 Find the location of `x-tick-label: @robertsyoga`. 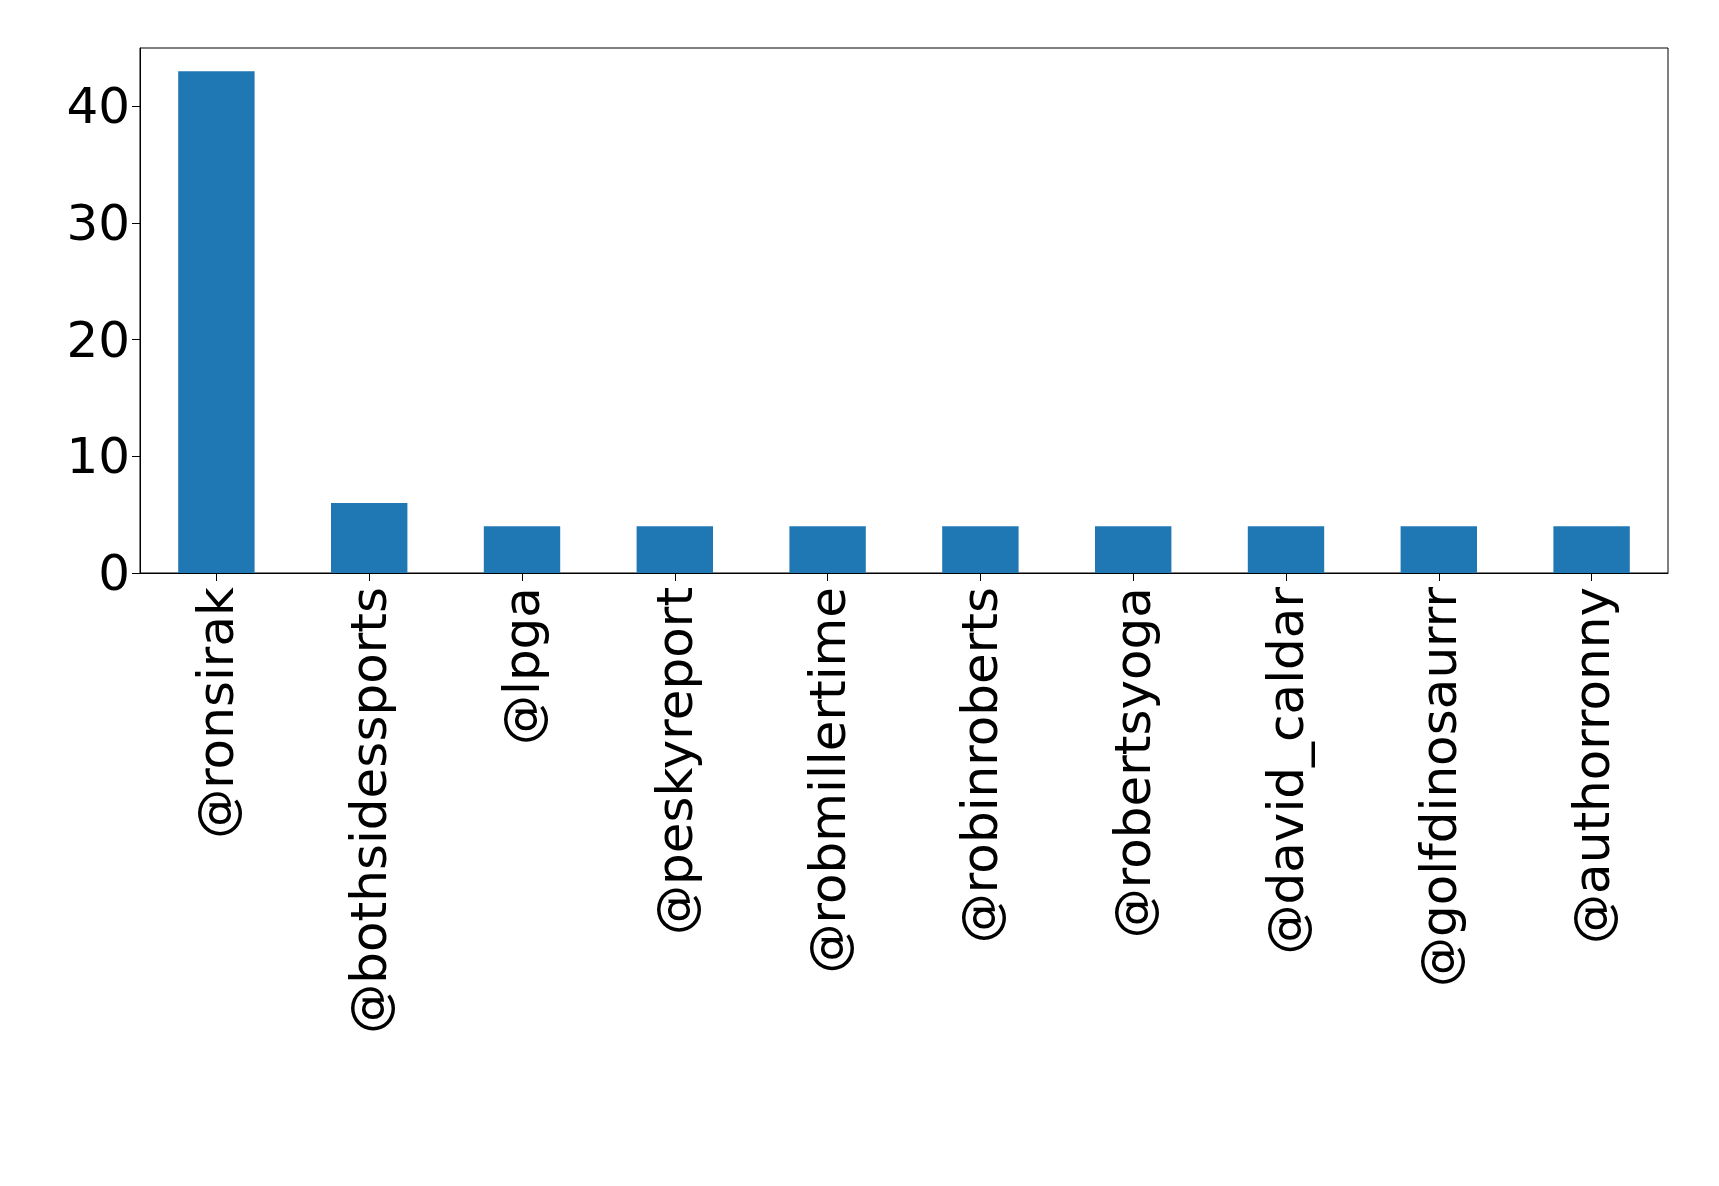

x-tick-label: @robertsyoga is located at coordinates (1133, 763).